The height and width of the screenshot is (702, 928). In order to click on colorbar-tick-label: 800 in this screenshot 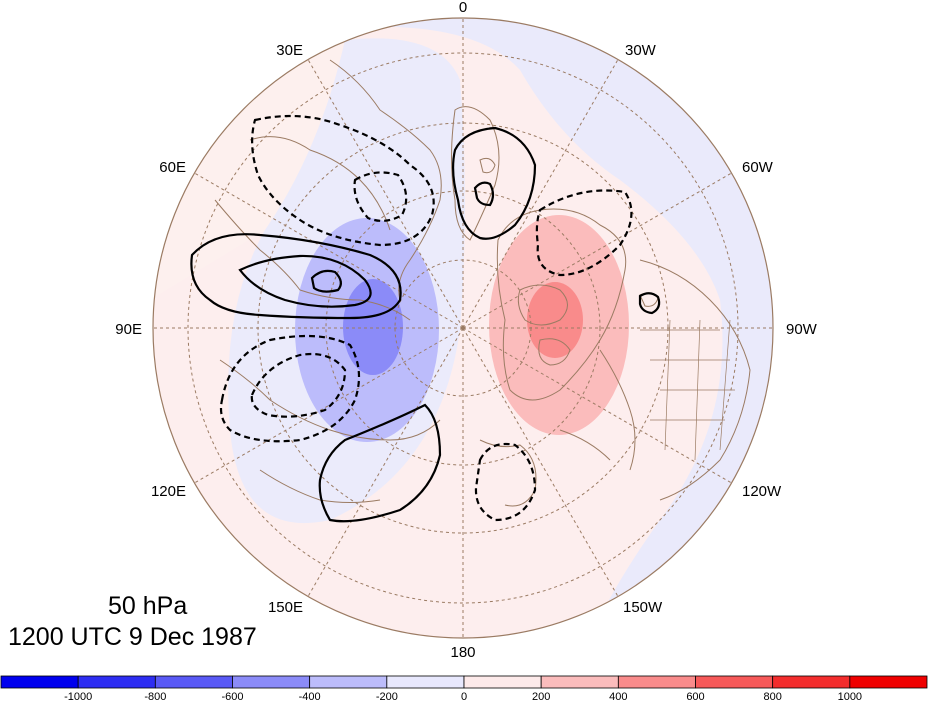, I will do `click(772, 696)`.